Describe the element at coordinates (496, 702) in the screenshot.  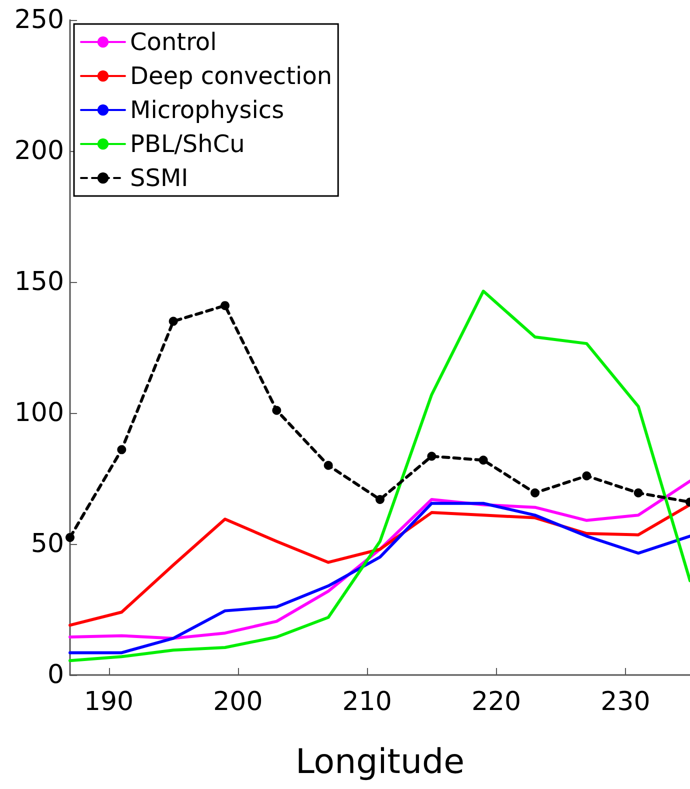
I see `x-tick-label: 220` at that location.